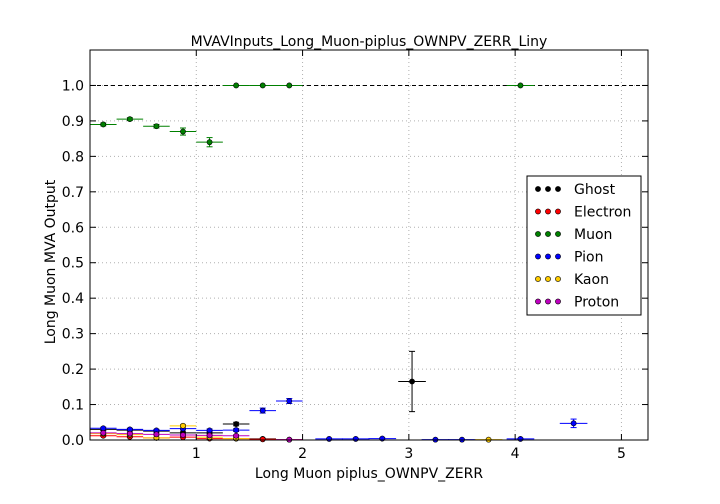 The image size is (720, 504). I want to click on legend-label-ghost: Ghost, so click(595, 190).